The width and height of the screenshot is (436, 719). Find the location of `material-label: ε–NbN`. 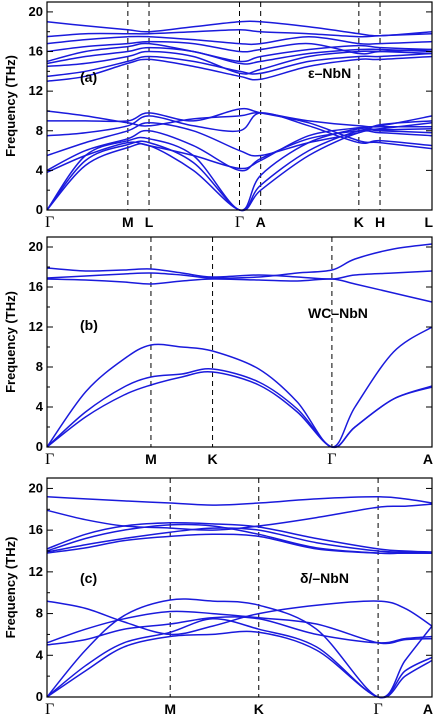

material-label: ε–NbN is located at coordinates (329, 73).